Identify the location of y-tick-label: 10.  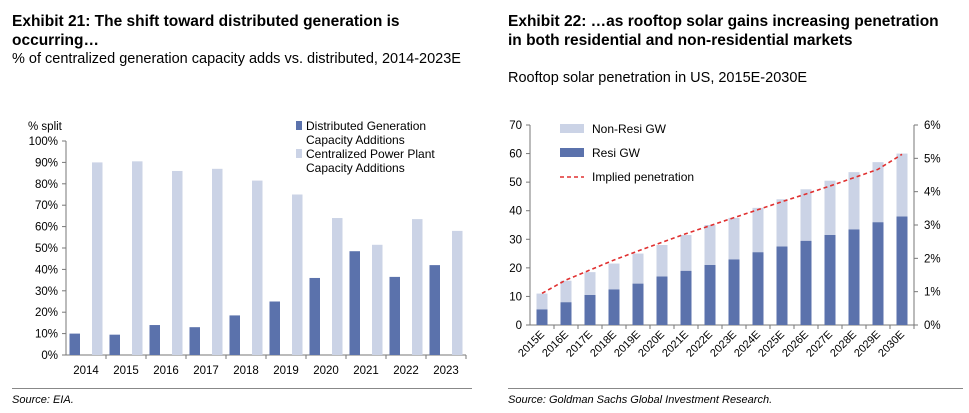
(515, 297).